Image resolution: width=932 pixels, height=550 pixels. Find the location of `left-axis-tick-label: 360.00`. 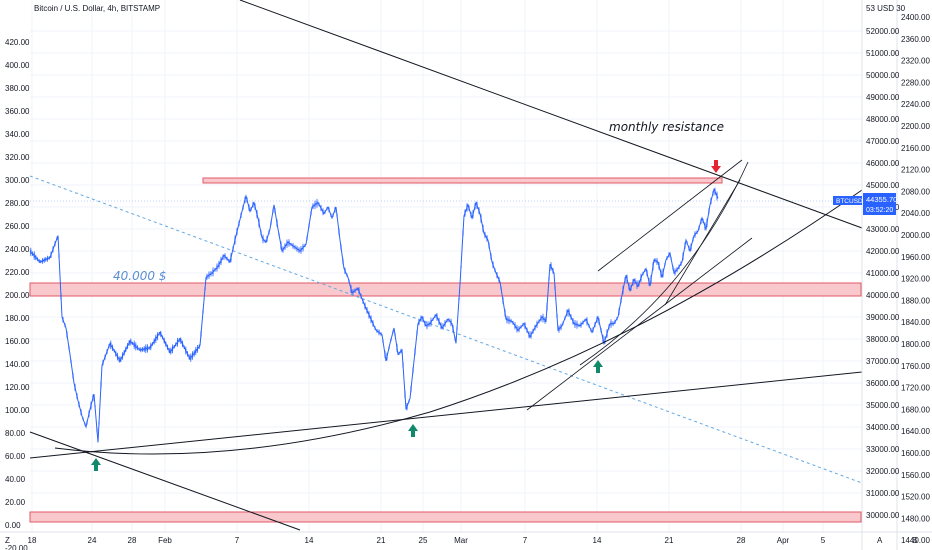

left-axis-tick-label: 360.00 is located at coordinates (17, 111).